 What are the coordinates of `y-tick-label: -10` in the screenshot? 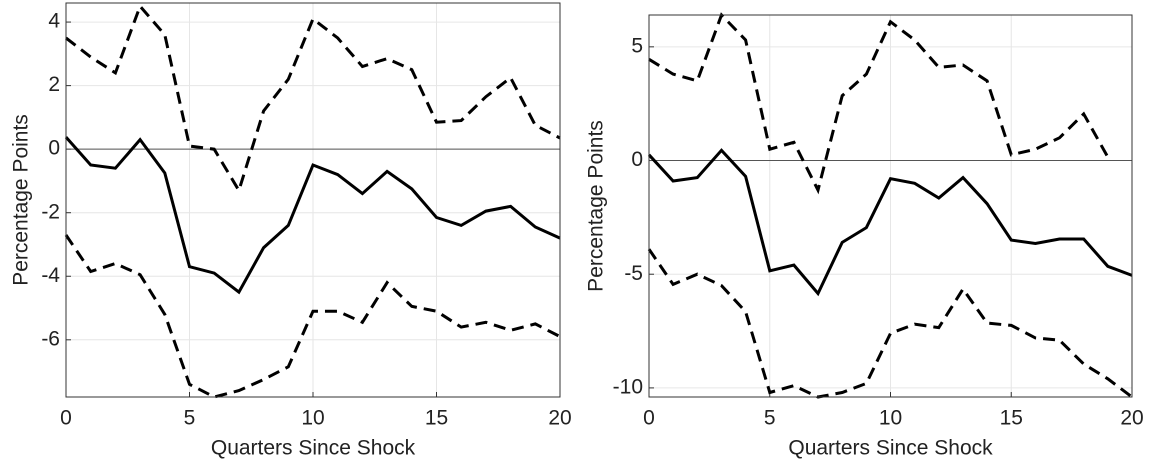 It's located at (628, 386).